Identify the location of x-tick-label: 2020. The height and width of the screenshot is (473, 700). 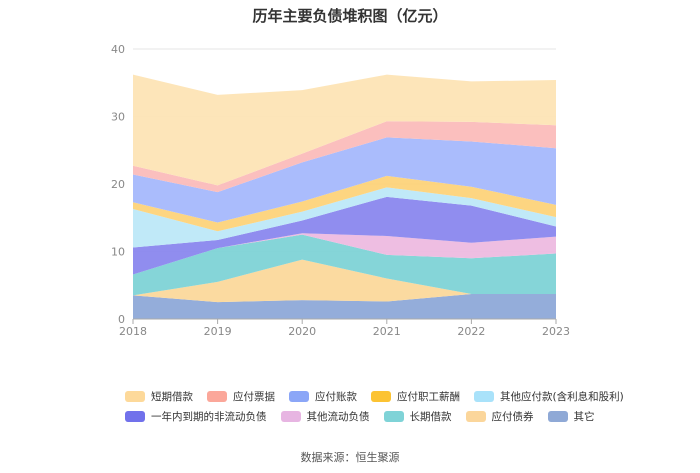
(302, 331).